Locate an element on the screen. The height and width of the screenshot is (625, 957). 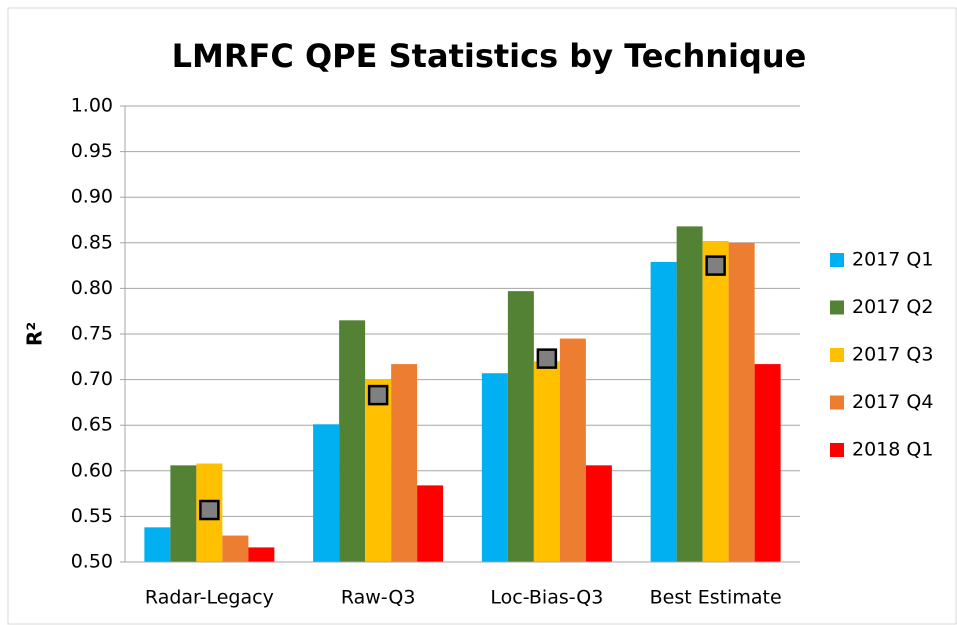
chart-title: LMRFC QPE Statistics by Technique is located at coordinates (489, 56).